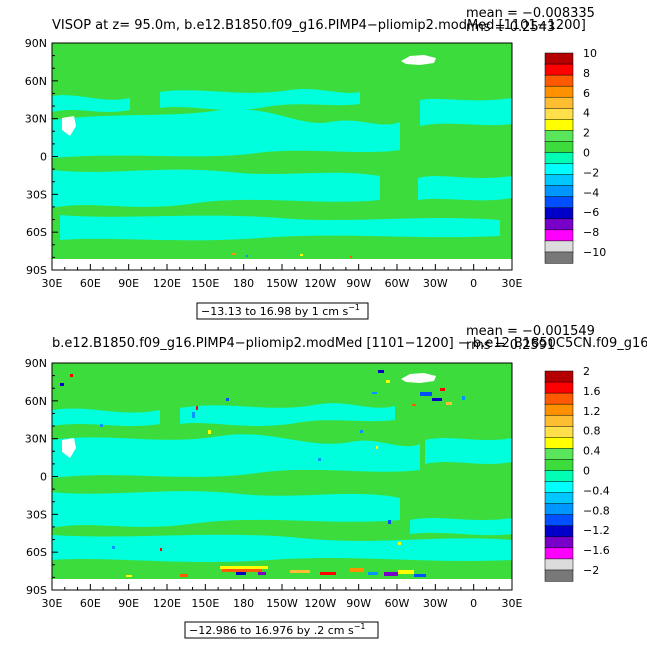 The image size is (647, 647). What do you see at coordinates (596, 490) in the screenshot?
I see `colorbar-label: −0.4` at bounding box center [596, 490].